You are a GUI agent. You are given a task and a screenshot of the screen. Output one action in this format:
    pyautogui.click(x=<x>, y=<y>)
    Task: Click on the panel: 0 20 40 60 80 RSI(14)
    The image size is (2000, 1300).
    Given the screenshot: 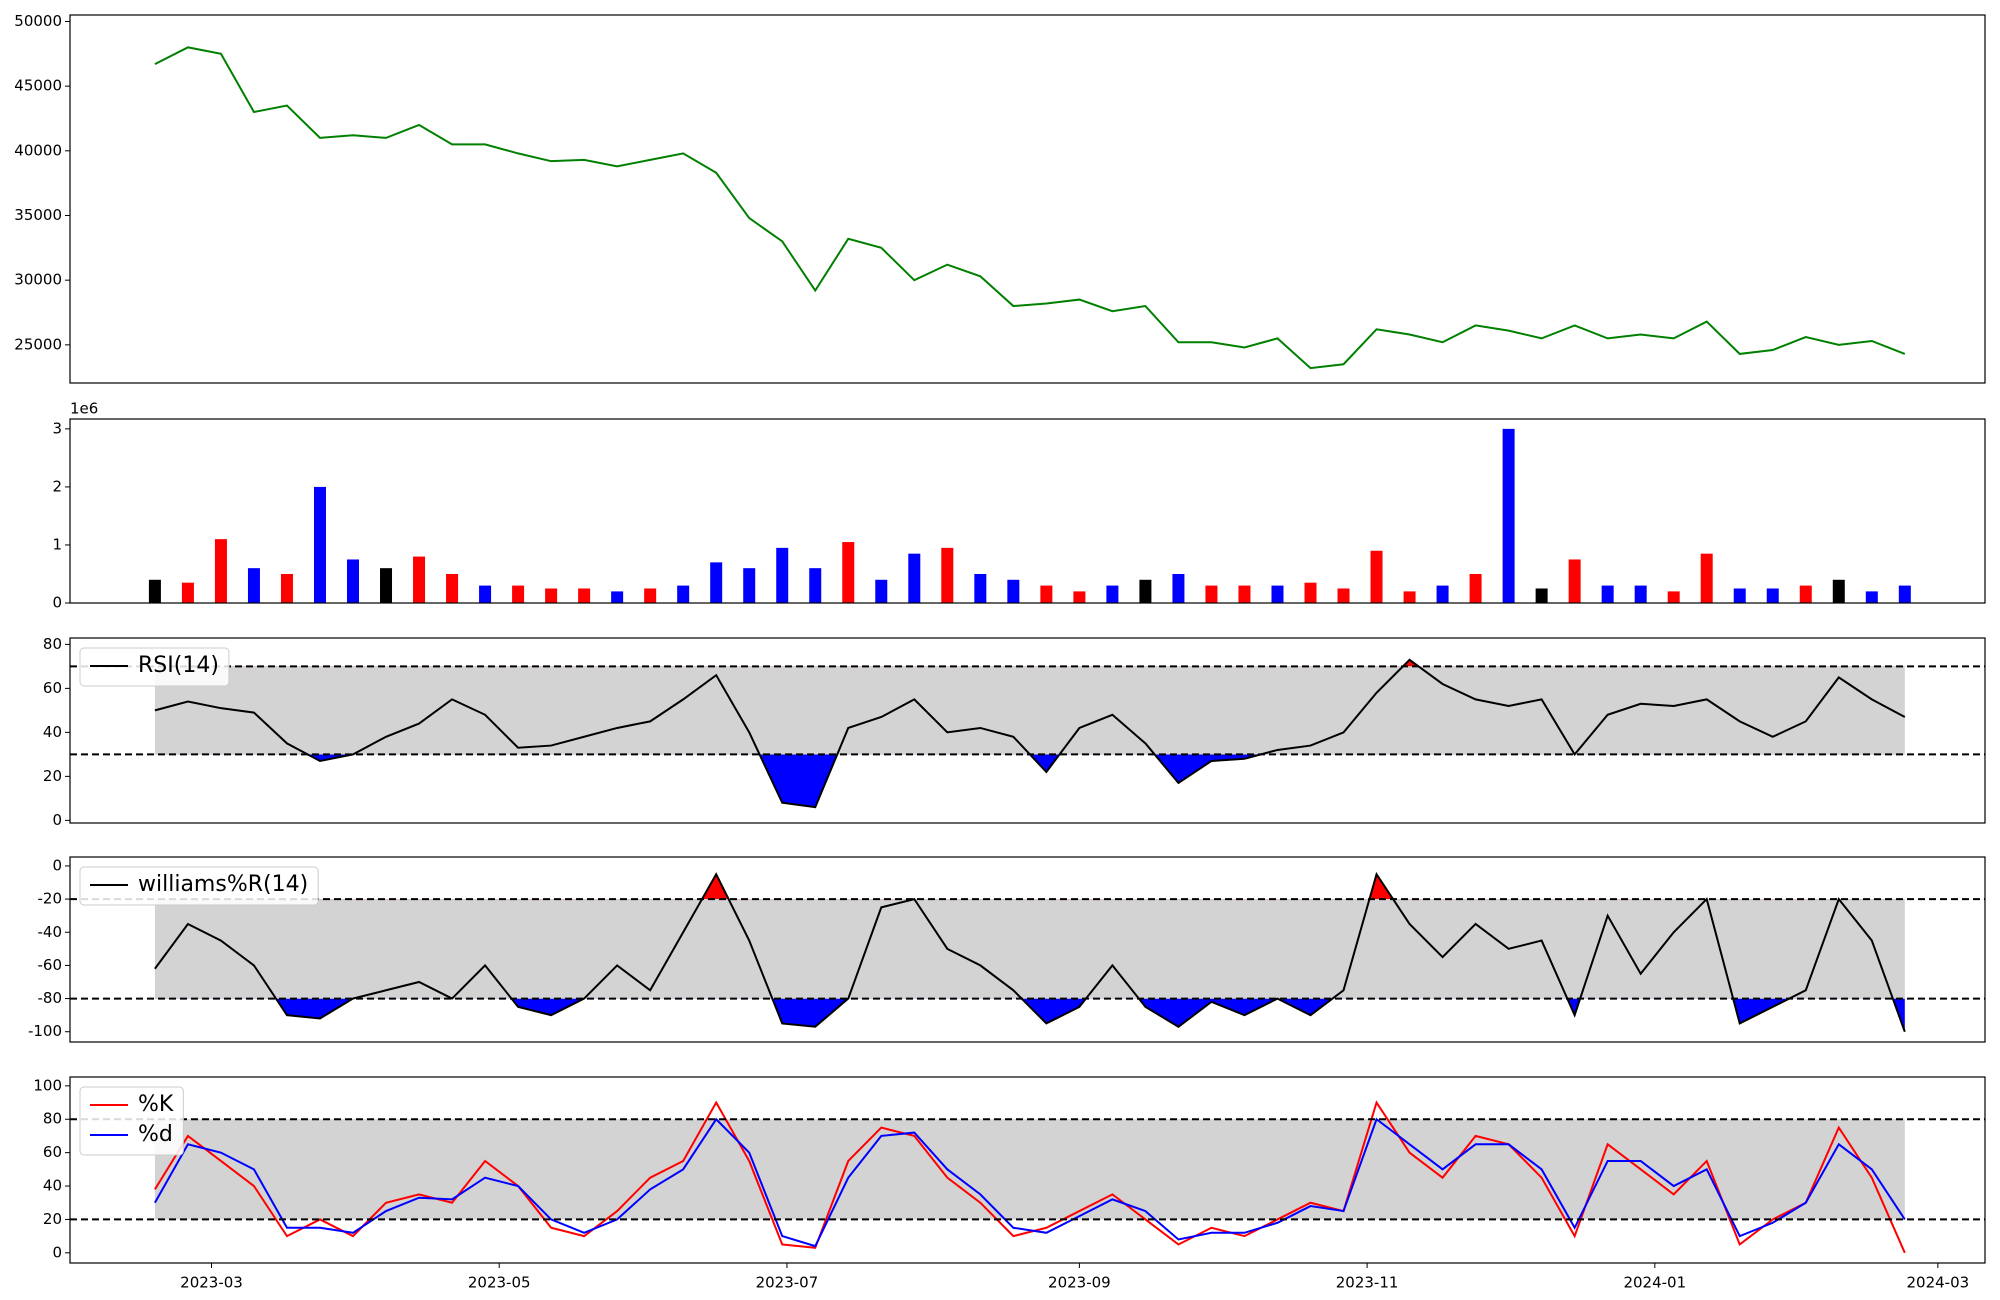 What is the action you would take?
    pyautogui.click(x=1014, y=732)
    